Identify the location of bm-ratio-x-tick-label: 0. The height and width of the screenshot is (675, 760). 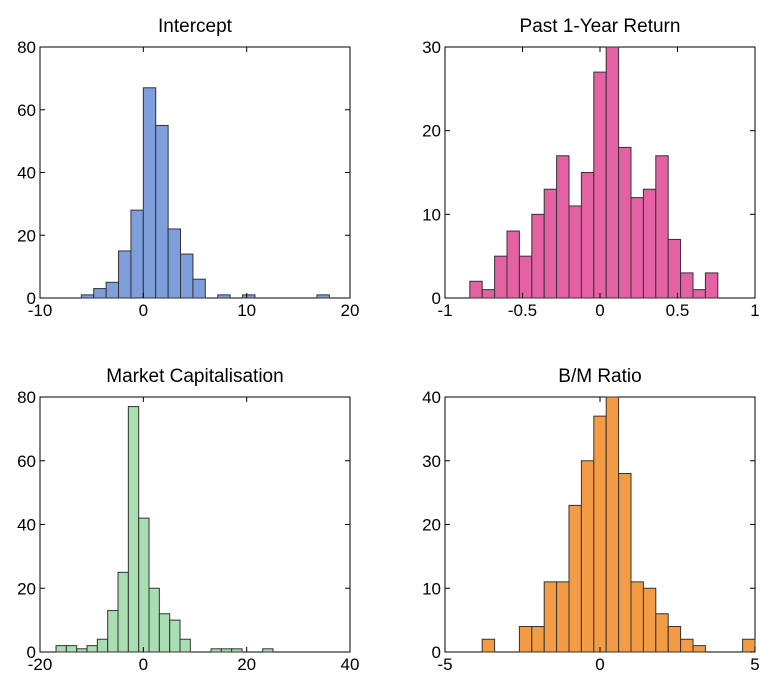
(599, 664).